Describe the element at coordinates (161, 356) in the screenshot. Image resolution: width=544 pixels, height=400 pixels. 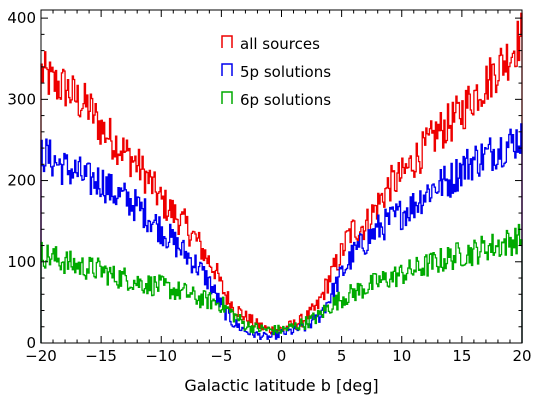
I see `x-tick-label: −10` at that location.